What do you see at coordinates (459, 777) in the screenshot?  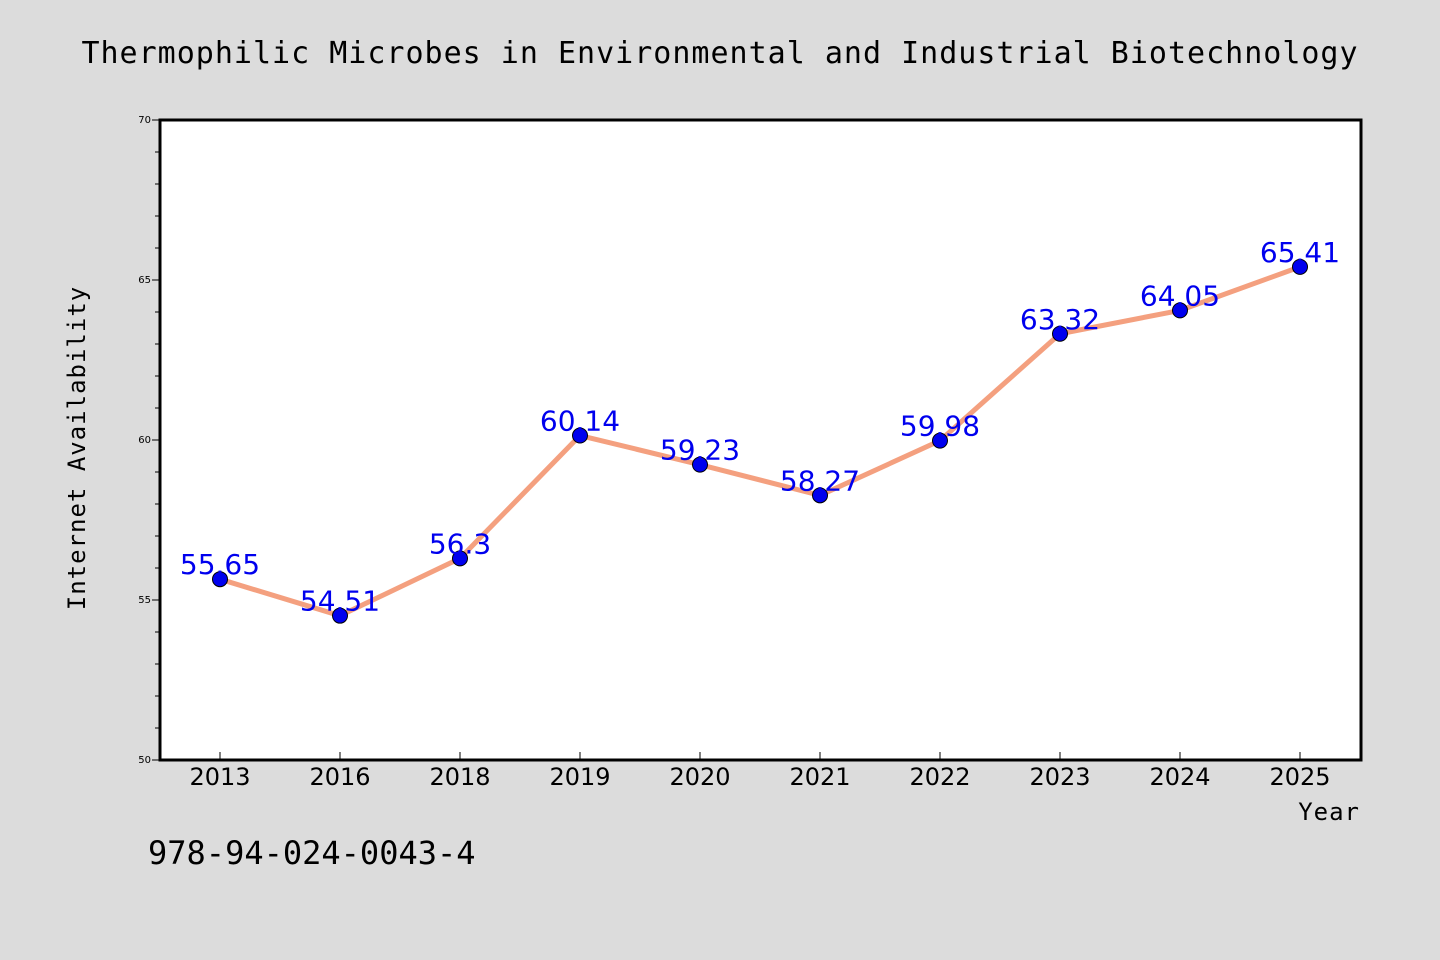 I see `x-tick-label: 2018` at bounding box center [459, 777].